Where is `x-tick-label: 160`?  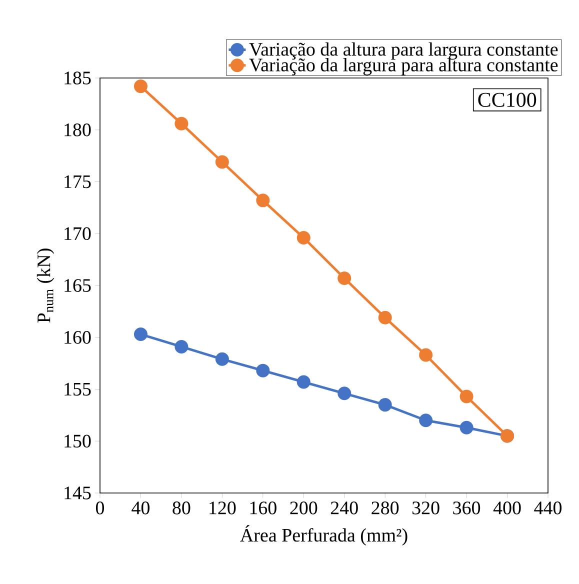 x-tick-label: 160 is located at coordinates (263, 508).